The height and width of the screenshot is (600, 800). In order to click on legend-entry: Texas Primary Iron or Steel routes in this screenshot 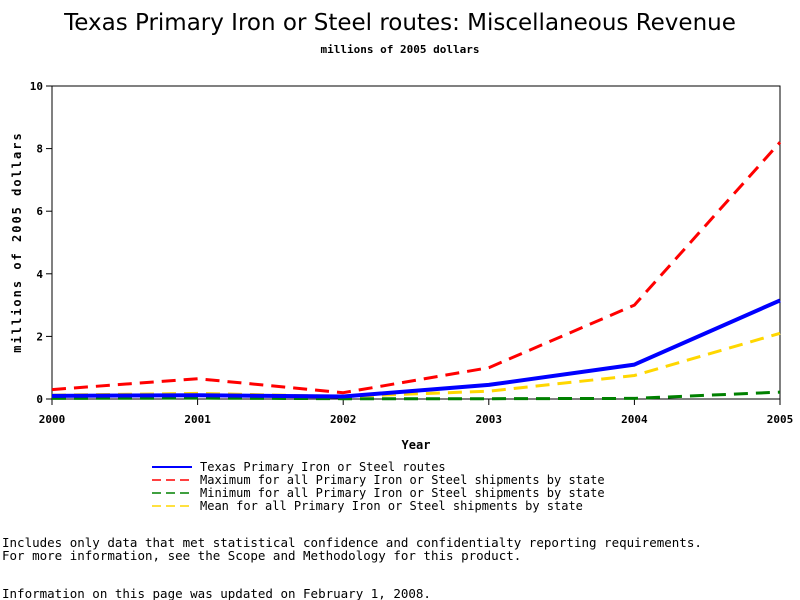, I will do `click(323, 467)`.